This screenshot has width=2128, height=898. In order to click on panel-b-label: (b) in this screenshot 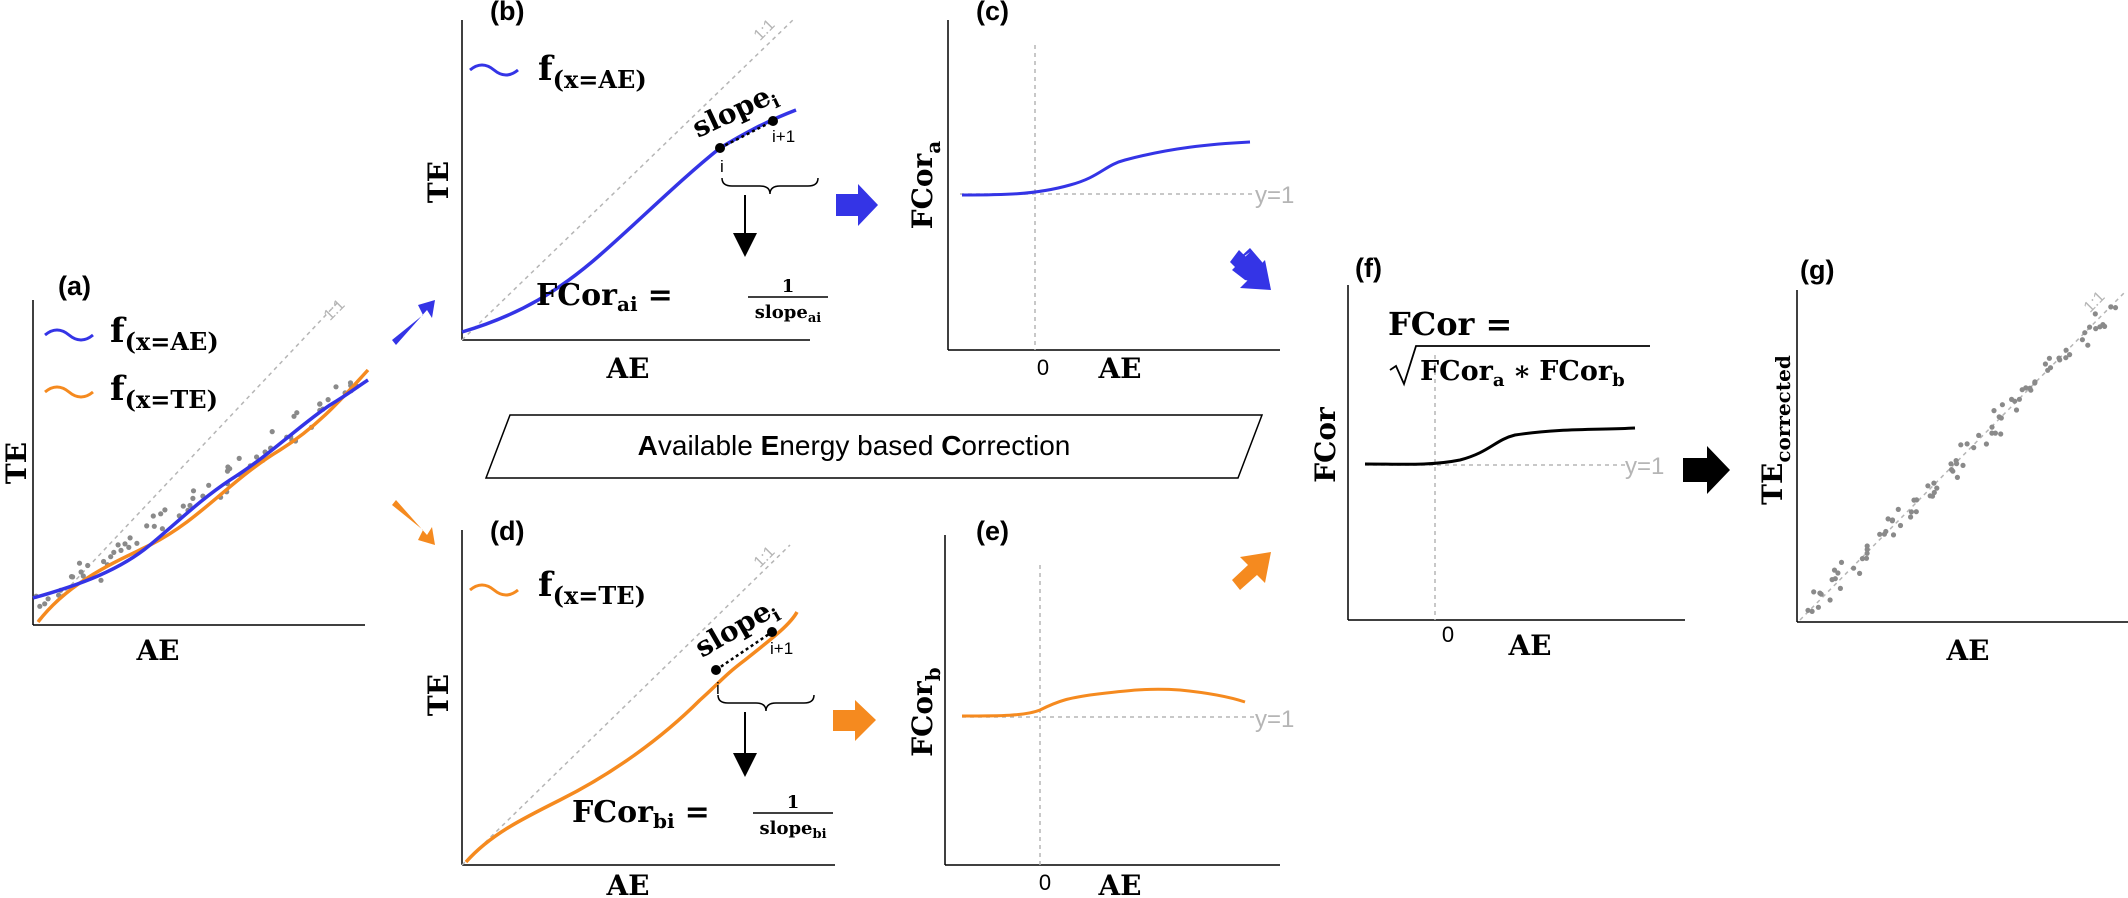, I will do `click(507, 13)`.